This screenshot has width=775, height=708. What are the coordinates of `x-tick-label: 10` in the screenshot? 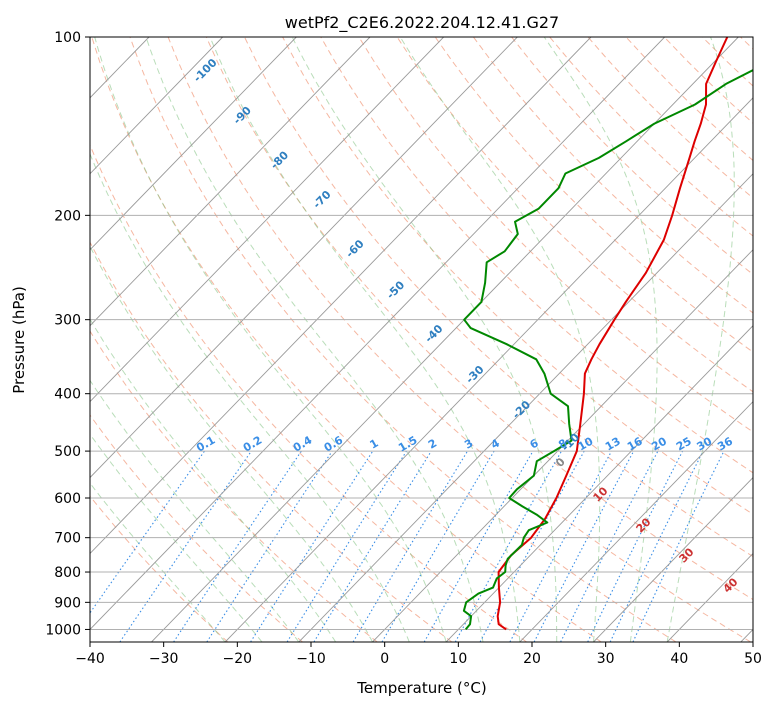 It's located at (458, 659).